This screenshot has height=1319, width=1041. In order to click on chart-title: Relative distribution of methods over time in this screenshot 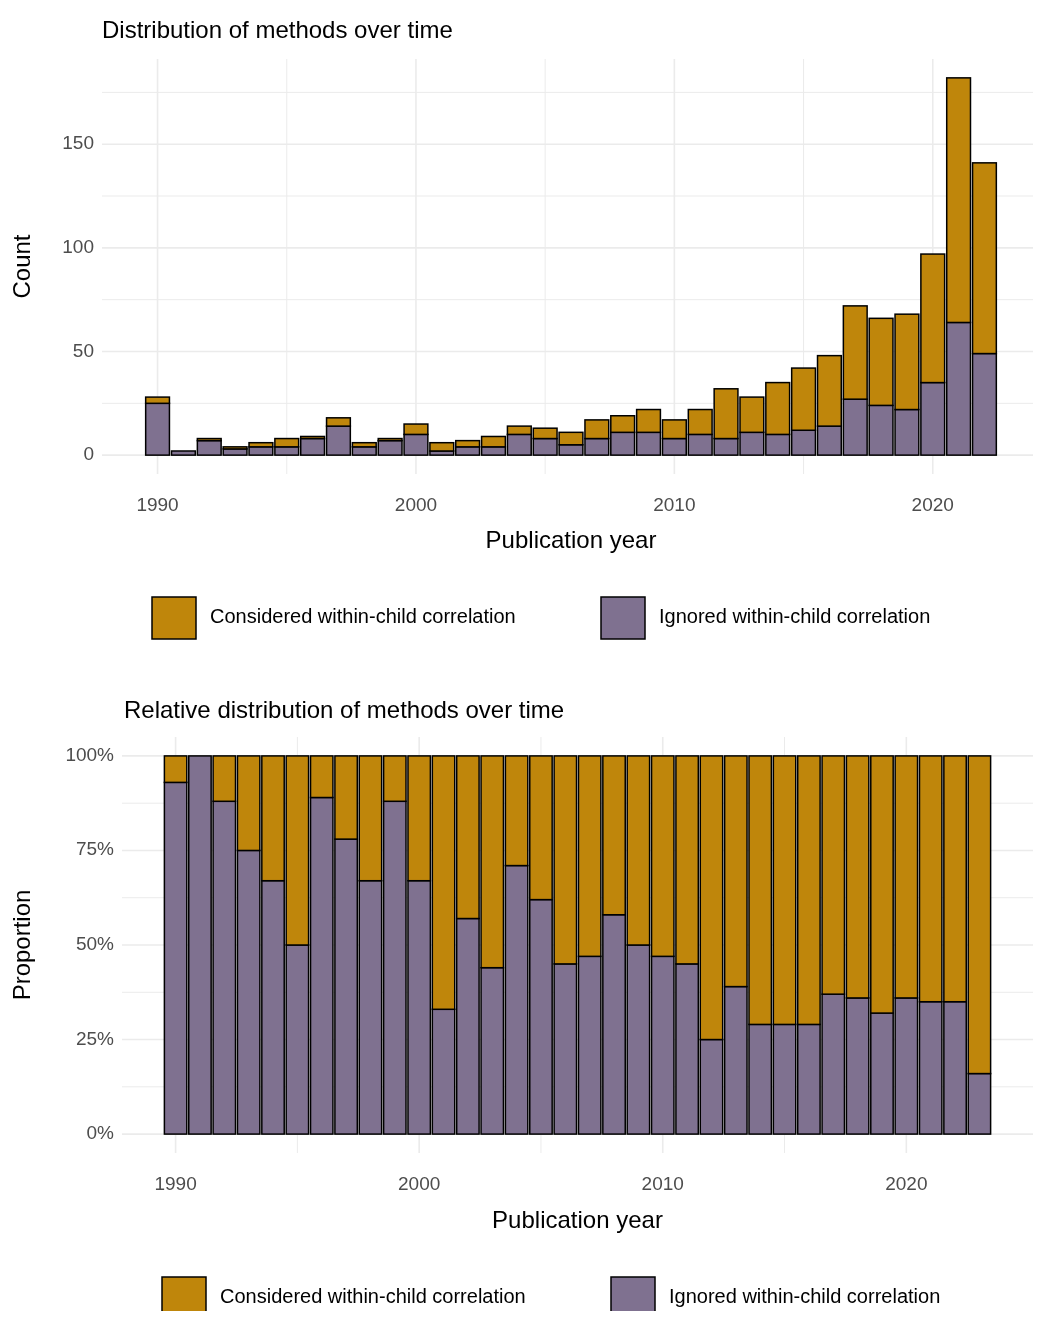, I will do `click(344, 710)`.